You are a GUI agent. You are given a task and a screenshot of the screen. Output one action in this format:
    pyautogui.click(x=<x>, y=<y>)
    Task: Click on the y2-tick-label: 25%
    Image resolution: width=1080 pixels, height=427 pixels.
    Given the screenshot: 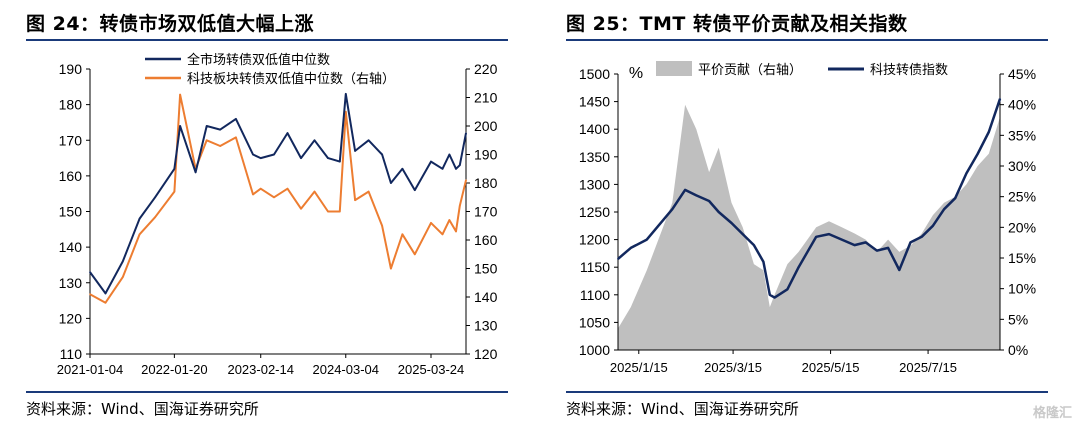 What is the action you would take?
    pyautogui.click(x=1022, y=197)
    